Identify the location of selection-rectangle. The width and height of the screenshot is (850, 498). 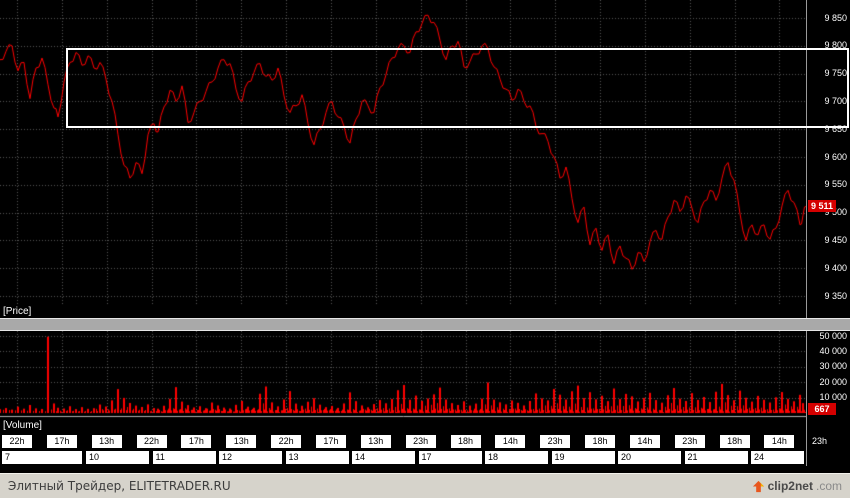
(457, 88).